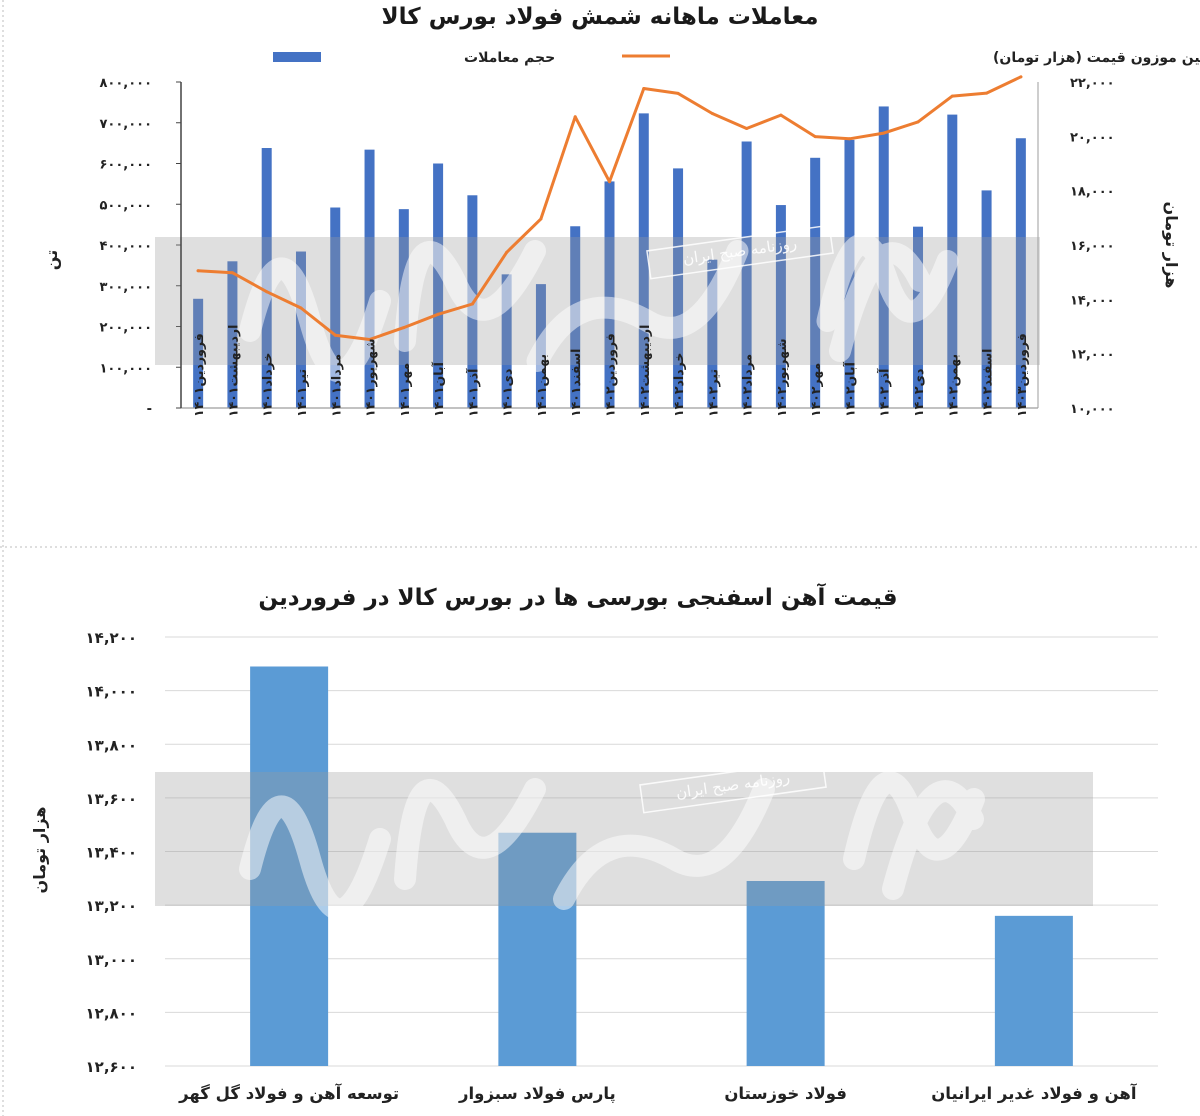 The width and height of the screenshot is (1200, 1116). I want to click on tick-label: ۱۳,۰۰۰, so click(111, 960).